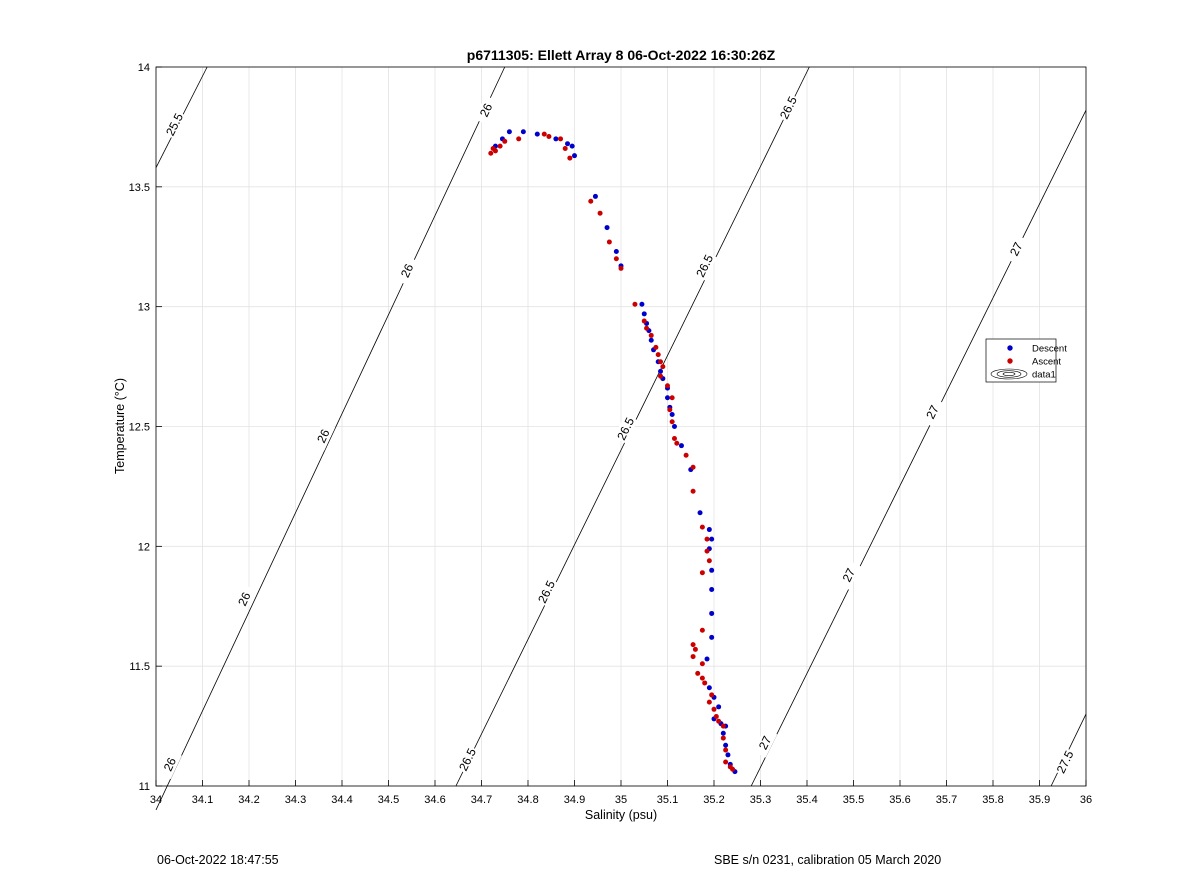 The height and width of the screenshot is (885, 1200). What do you see at coordinates (828, 860) in the screenshot?
I see `footer-calibration: SBE s/n 0231, calibration 05 March 2020` at bounding box center [828, 860].